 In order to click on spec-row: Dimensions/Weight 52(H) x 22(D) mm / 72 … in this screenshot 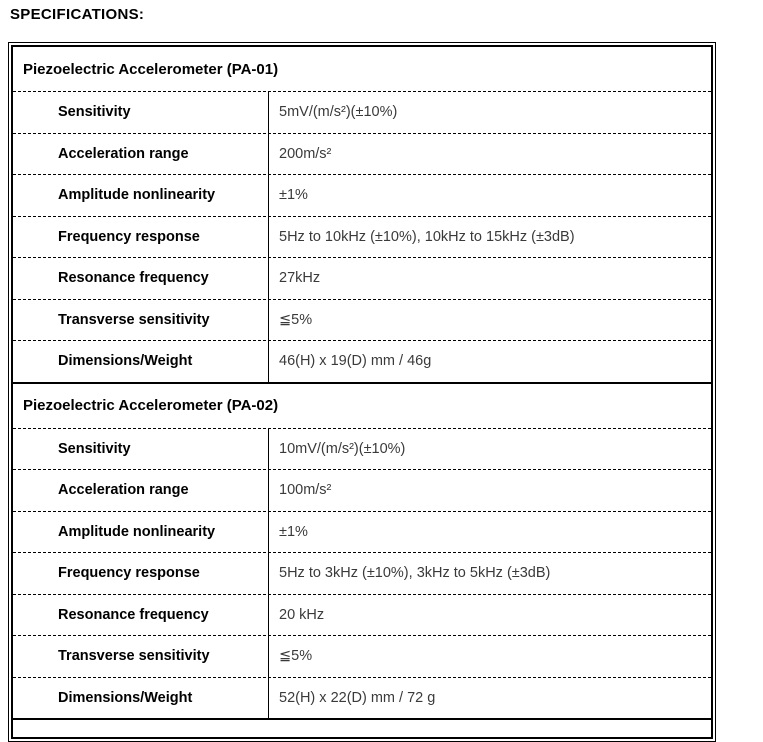, I will do `click(362, 697)`.